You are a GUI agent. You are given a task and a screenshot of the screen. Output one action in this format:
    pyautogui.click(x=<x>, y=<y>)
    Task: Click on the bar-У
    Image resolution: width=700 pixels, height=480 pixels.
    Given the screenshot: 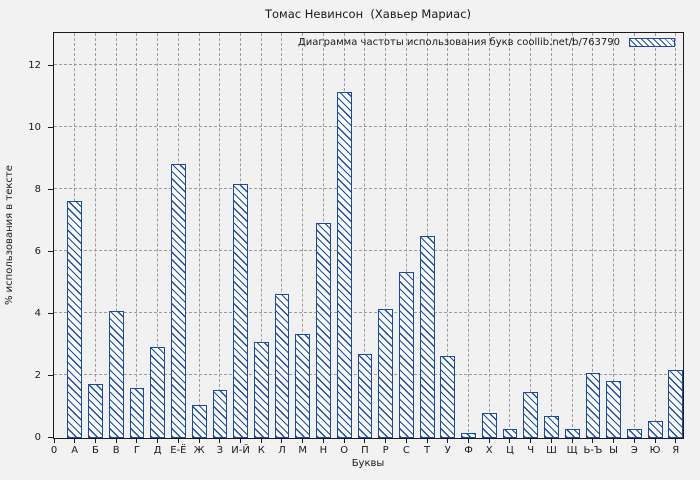 What is the action you would take?
    pyautogui.click(x=448, y=396)
    